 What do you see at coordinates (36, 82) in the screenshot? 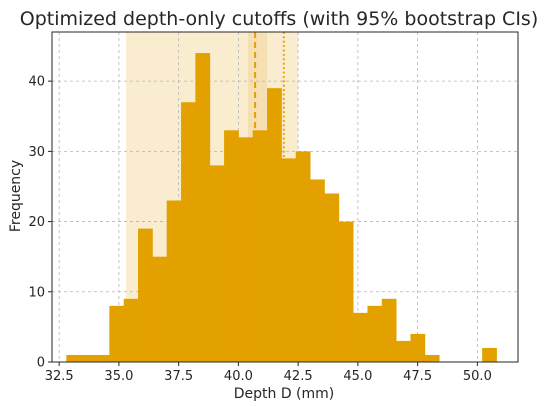
I see `y-tick-label-4: 40` at bounding box center [36, 82].